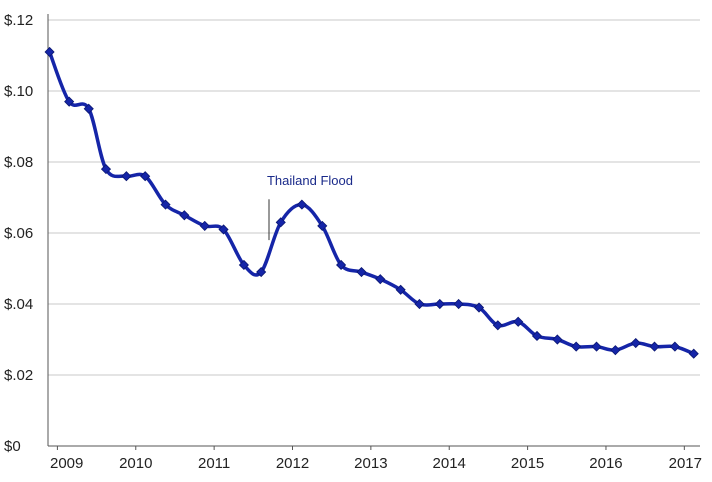  What do you see at coordinates (18, 162) in the screenshot?
I see `y-tick-label: $.08` at bounding box center [18, 162].